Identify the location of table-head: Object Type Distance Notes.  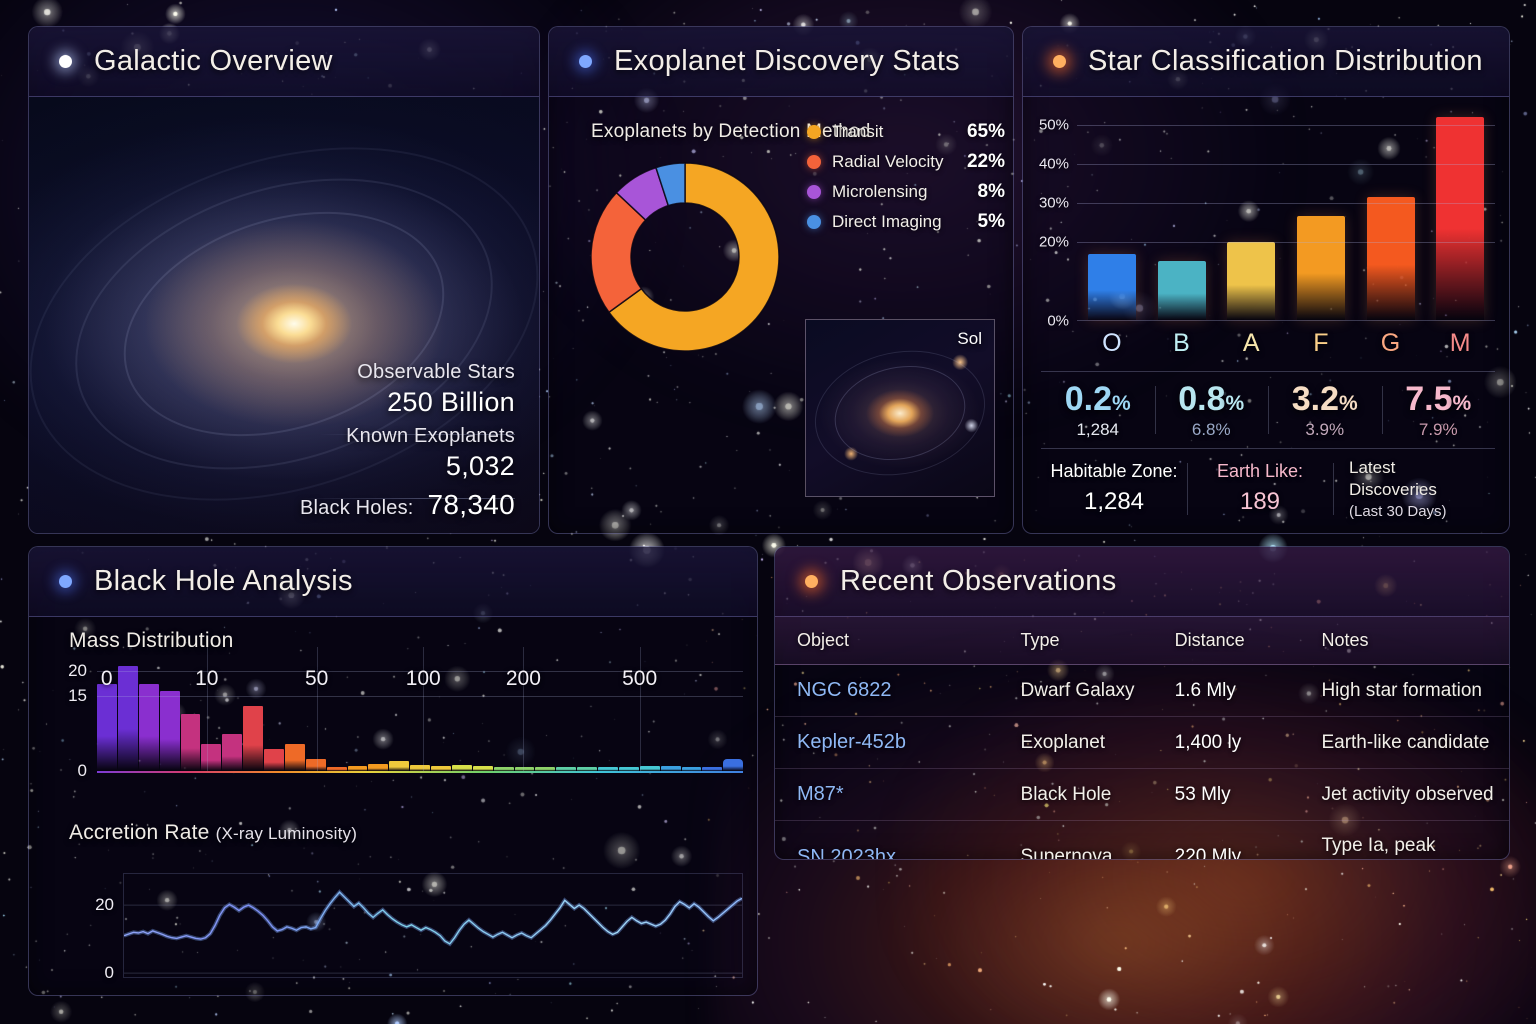
(1142, 641).